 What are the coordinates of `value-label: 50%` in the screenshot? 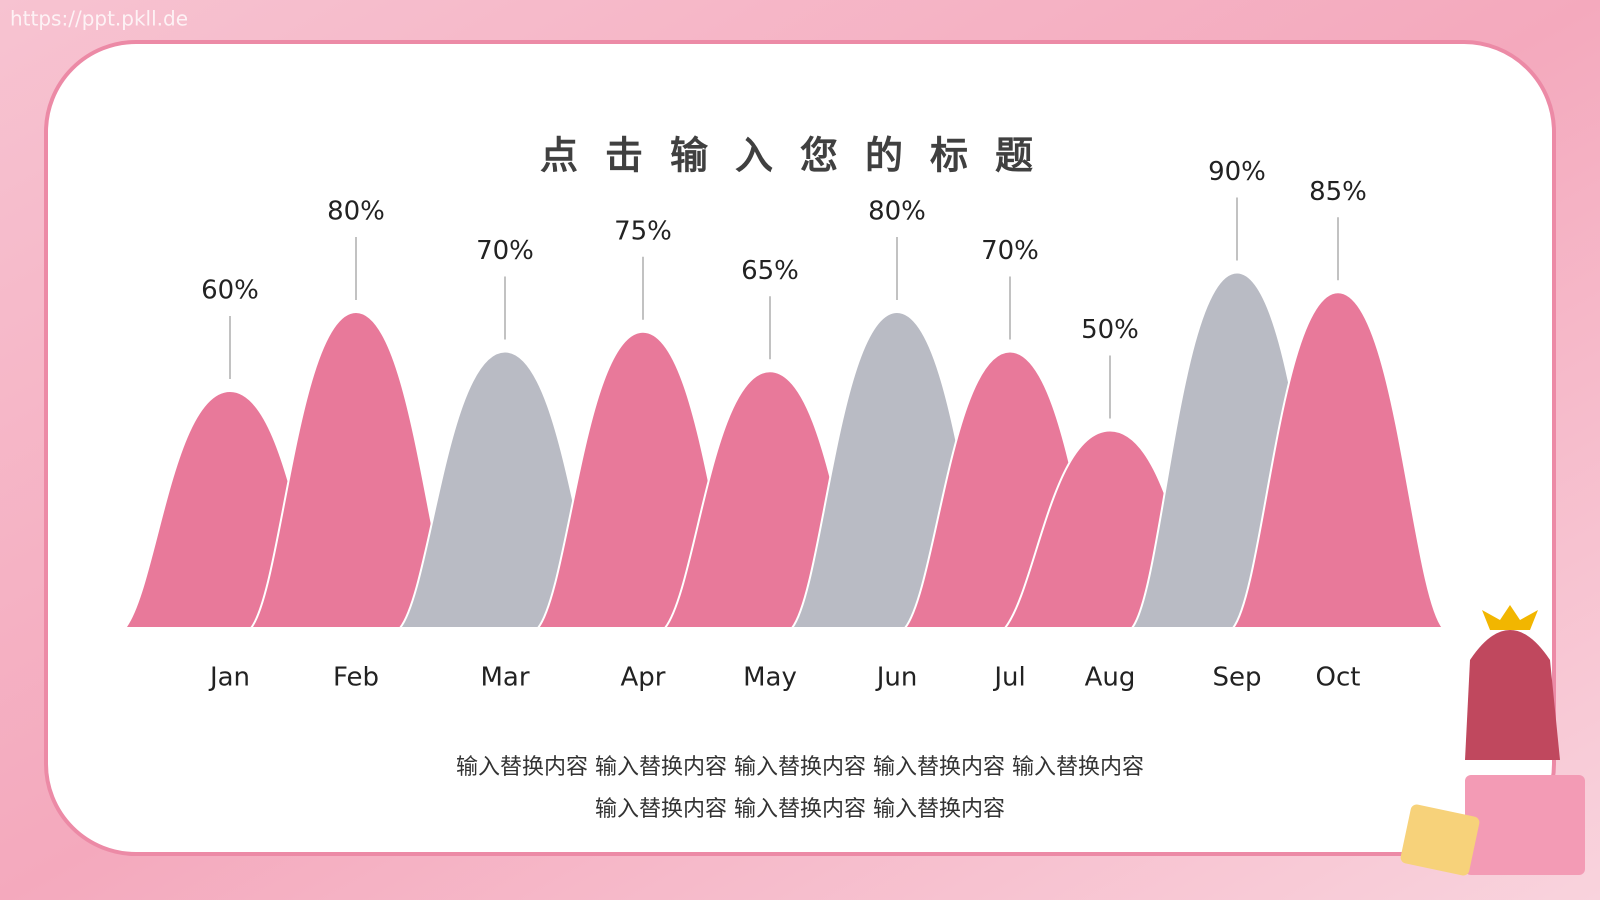 It's located at (1110, 330).